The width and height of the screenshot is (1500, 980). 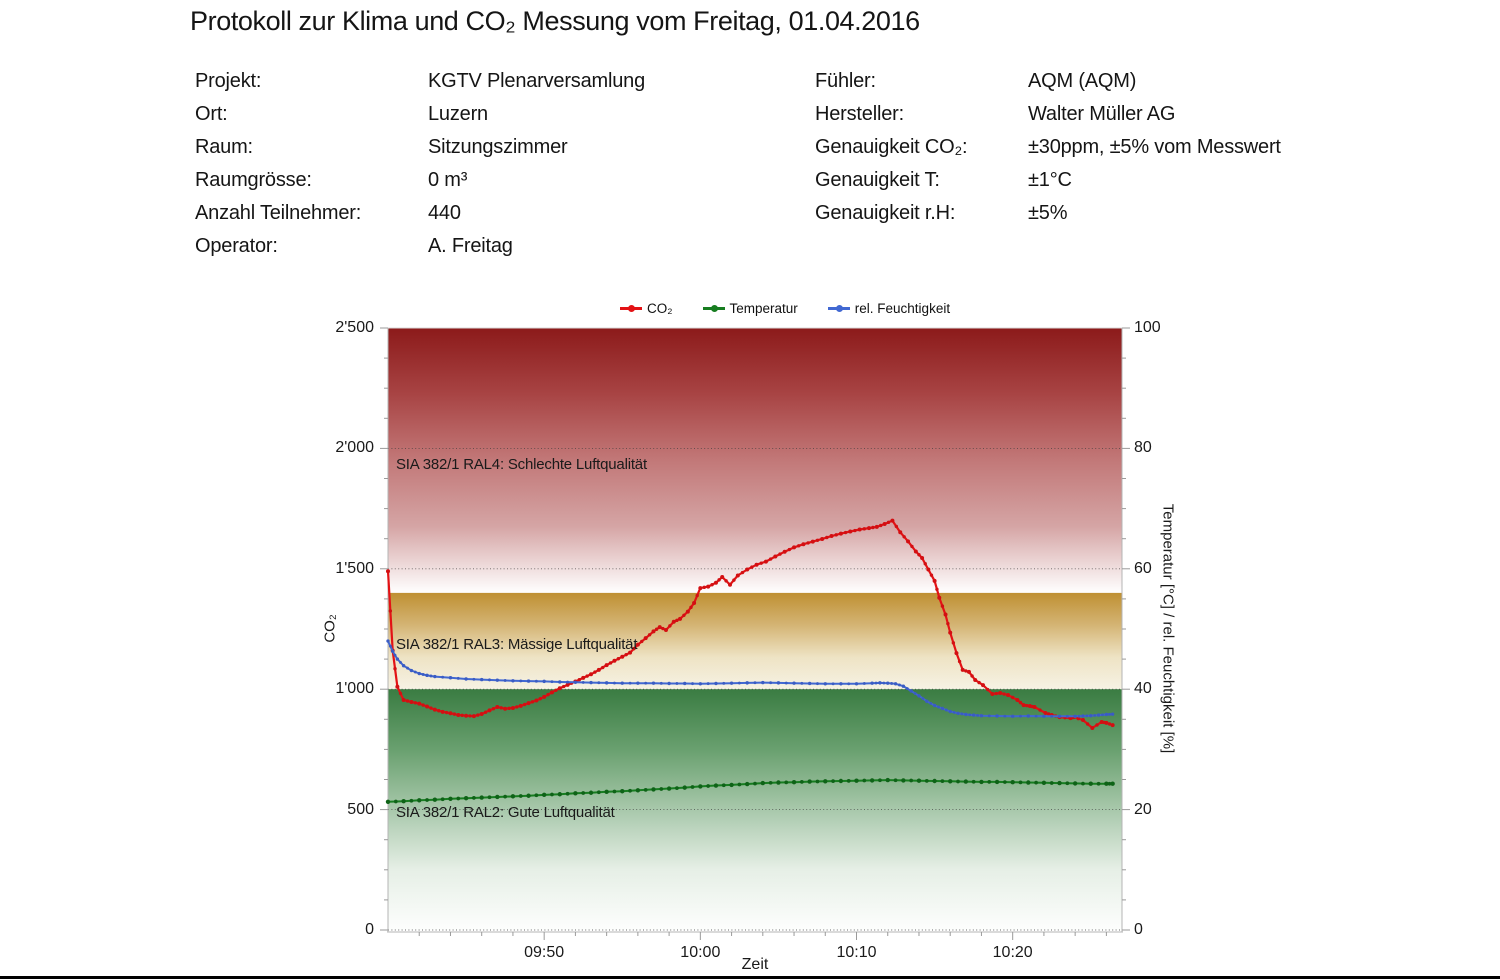 I want to click on meta-left-row: Projekt: KGTV Plenarversamlung, so click(x=420, y=81).